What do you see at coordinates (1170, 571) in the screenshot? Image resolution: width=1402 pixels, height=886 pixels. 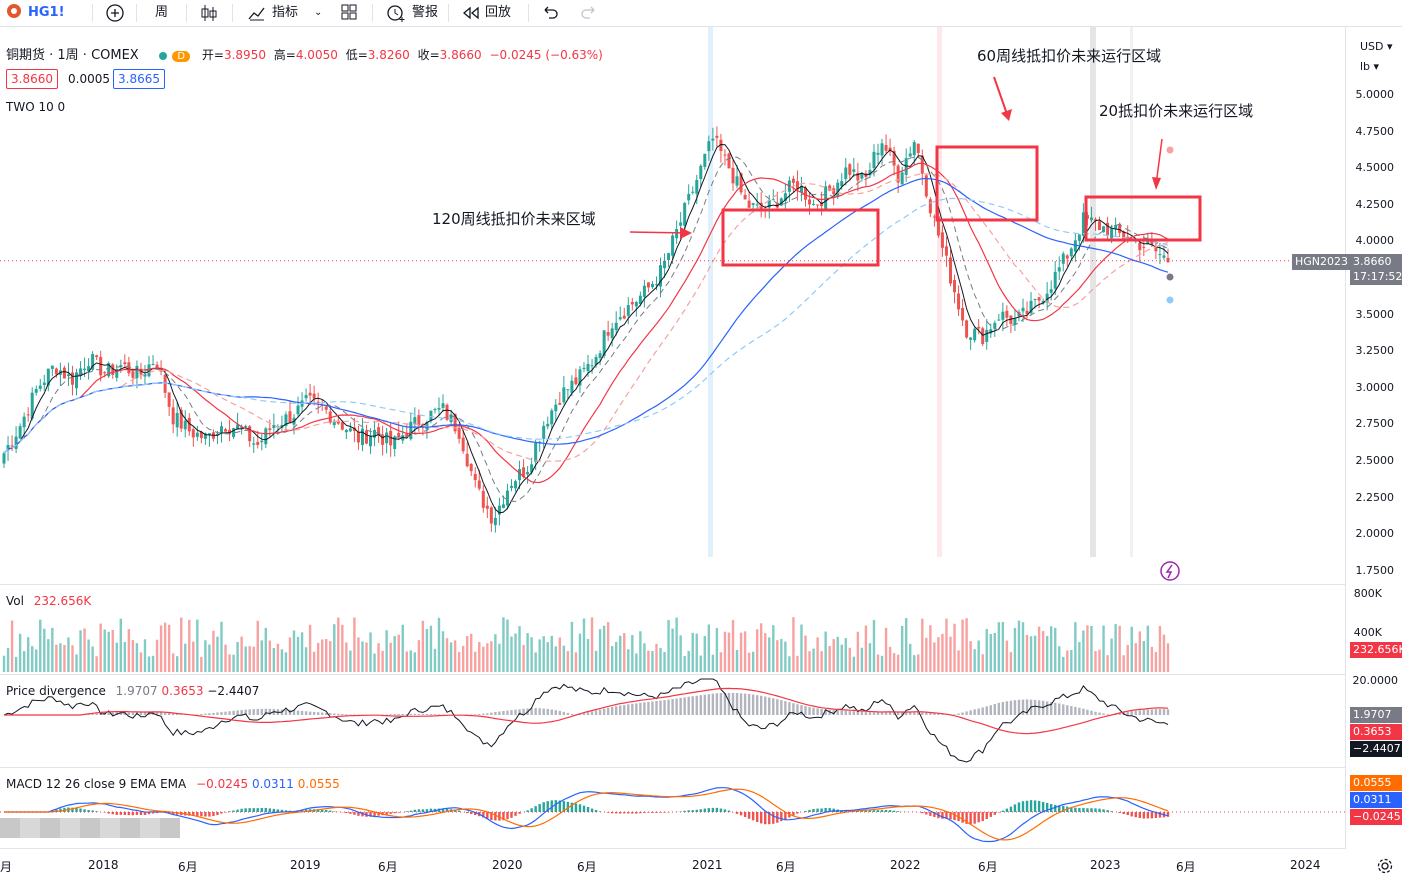 I see `lightning-icon` at bounding box center [1170, 571].